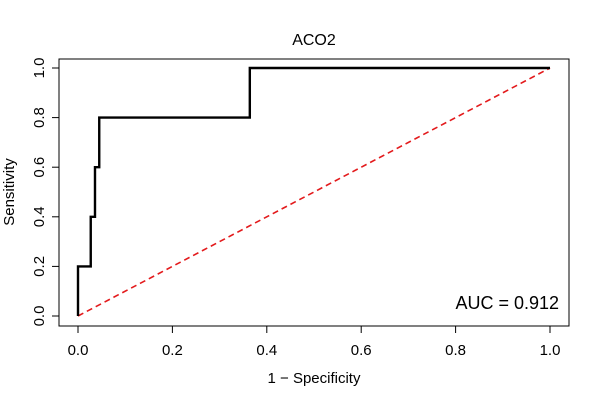 Image resolution: width=600 pixels, height=400 pixels. I want to click on y-tick-label: 0.4, so click(39, 216).